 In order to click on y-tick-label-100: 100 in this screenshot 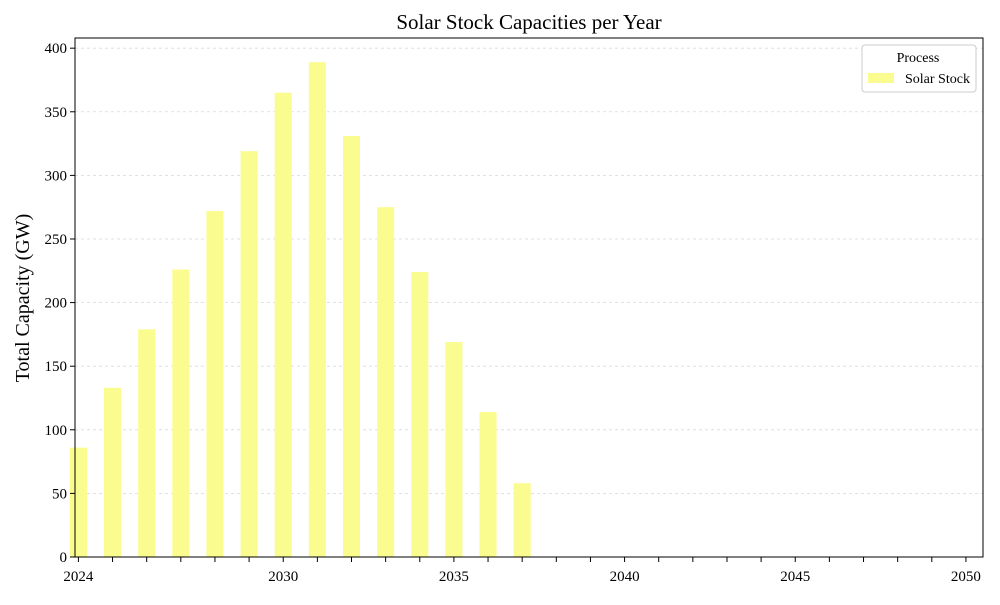, I will do `click(56, 431)`.